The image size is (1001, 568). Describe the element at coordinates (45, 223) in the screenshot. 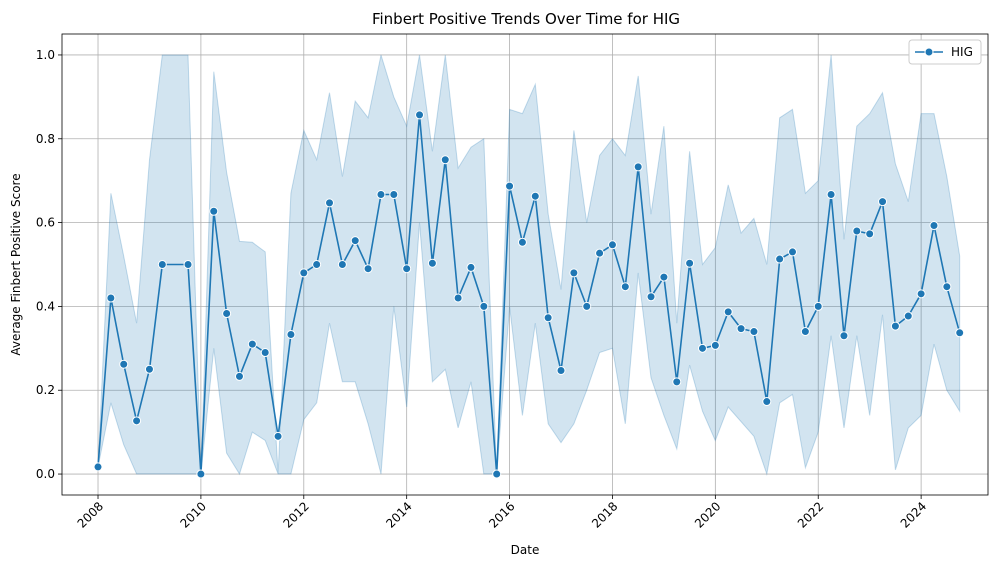

I see `y-tick-label: 0.6` at that location.